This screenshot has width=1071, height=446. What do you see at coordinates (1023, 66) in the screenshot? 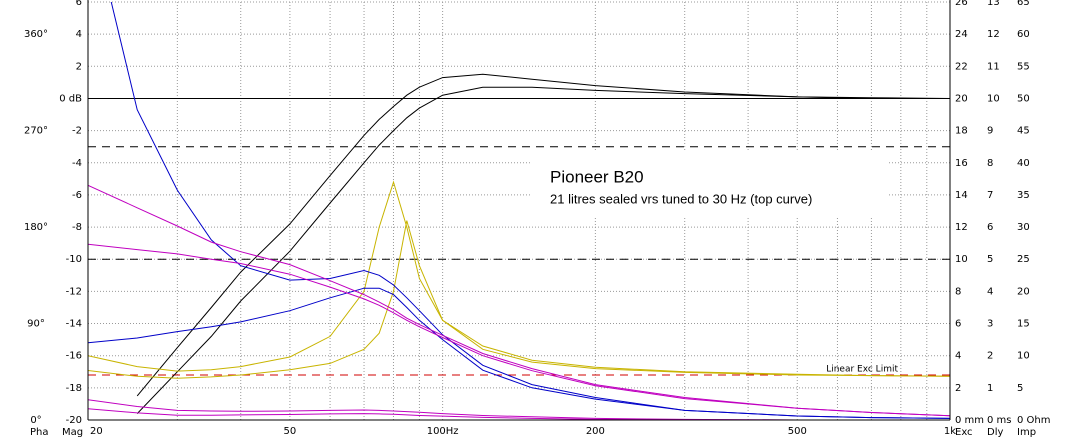
I see `y4-tick-label: 55` at bounding box center [1023, 66].